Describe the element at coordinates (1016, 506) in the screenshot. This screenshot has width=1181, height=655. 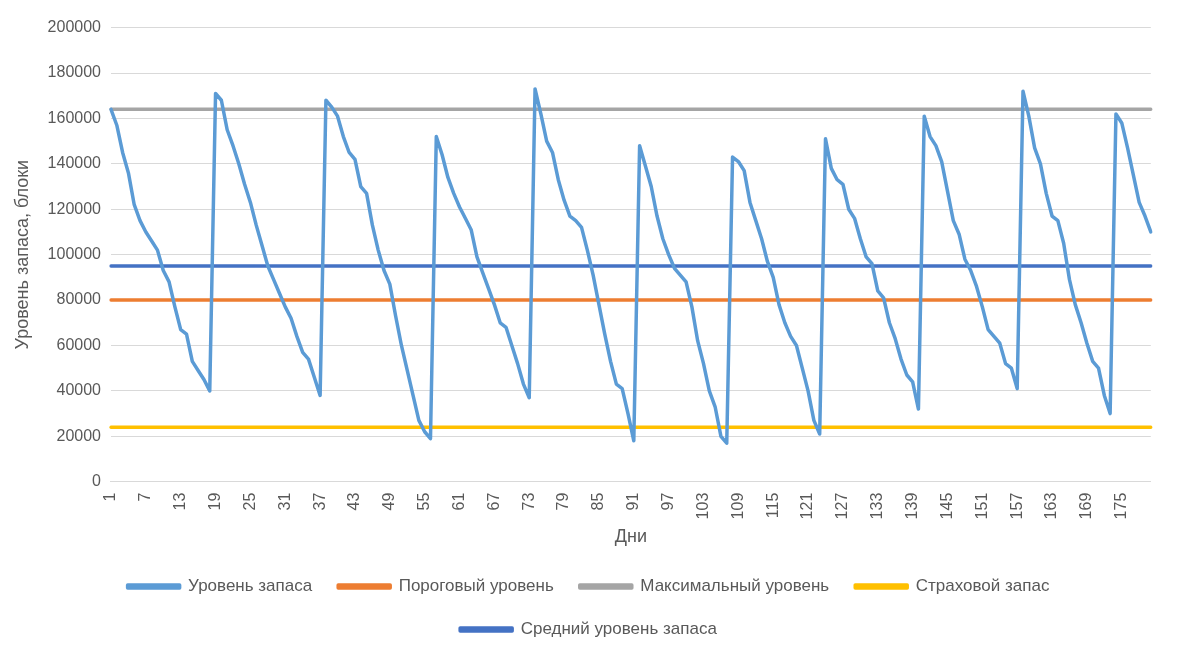
I see `x-tick-label: 157` at that location.